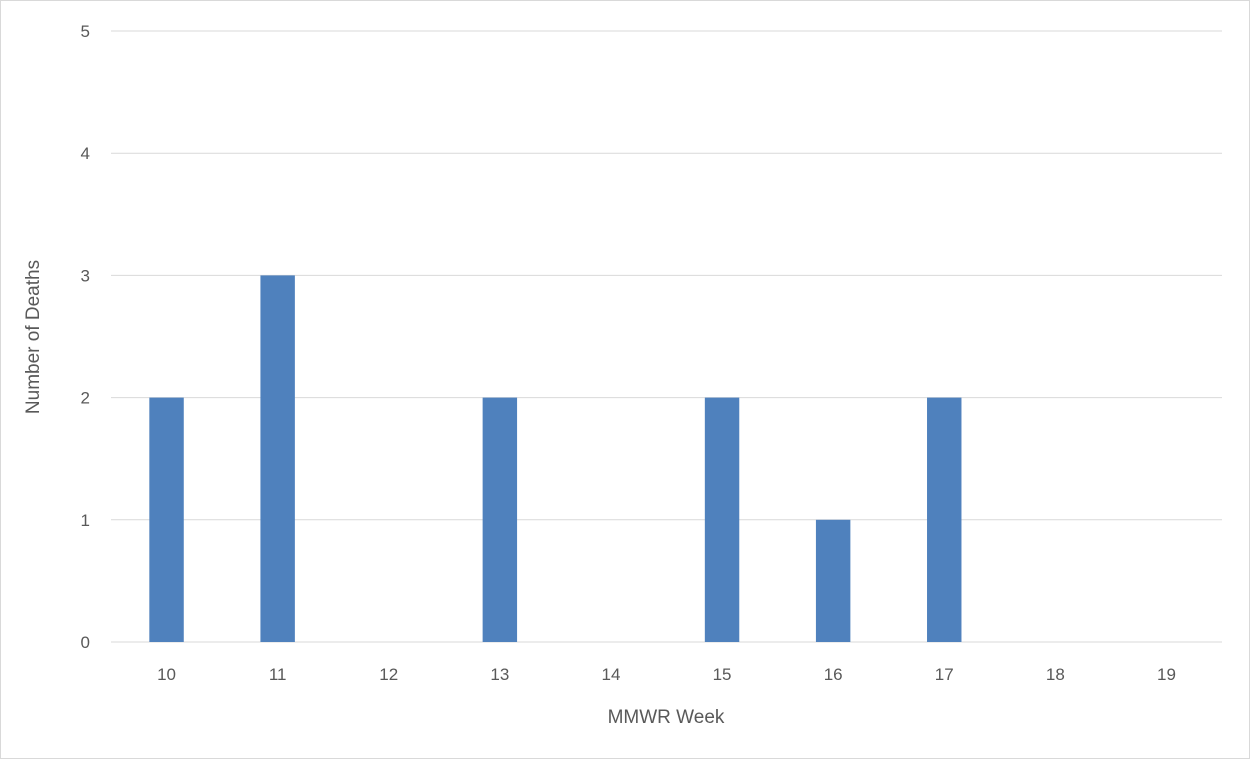 The image size is (1250, 760). Describe the element at coordinates (85, 642) in the screenshot. I see `y-tick-label: 0` at that location.